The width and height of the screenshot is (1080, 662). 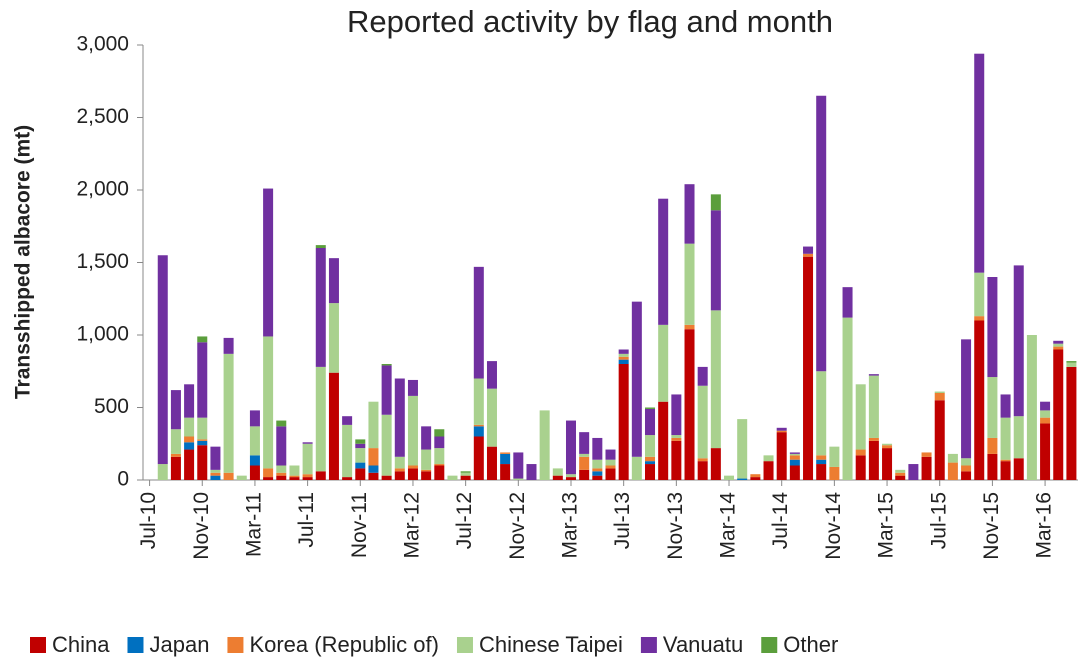 What do you see at coordinates (102, 116) in the screenshot?
I see `y-tick-label: 2,500` at bounding box center [102, 116].